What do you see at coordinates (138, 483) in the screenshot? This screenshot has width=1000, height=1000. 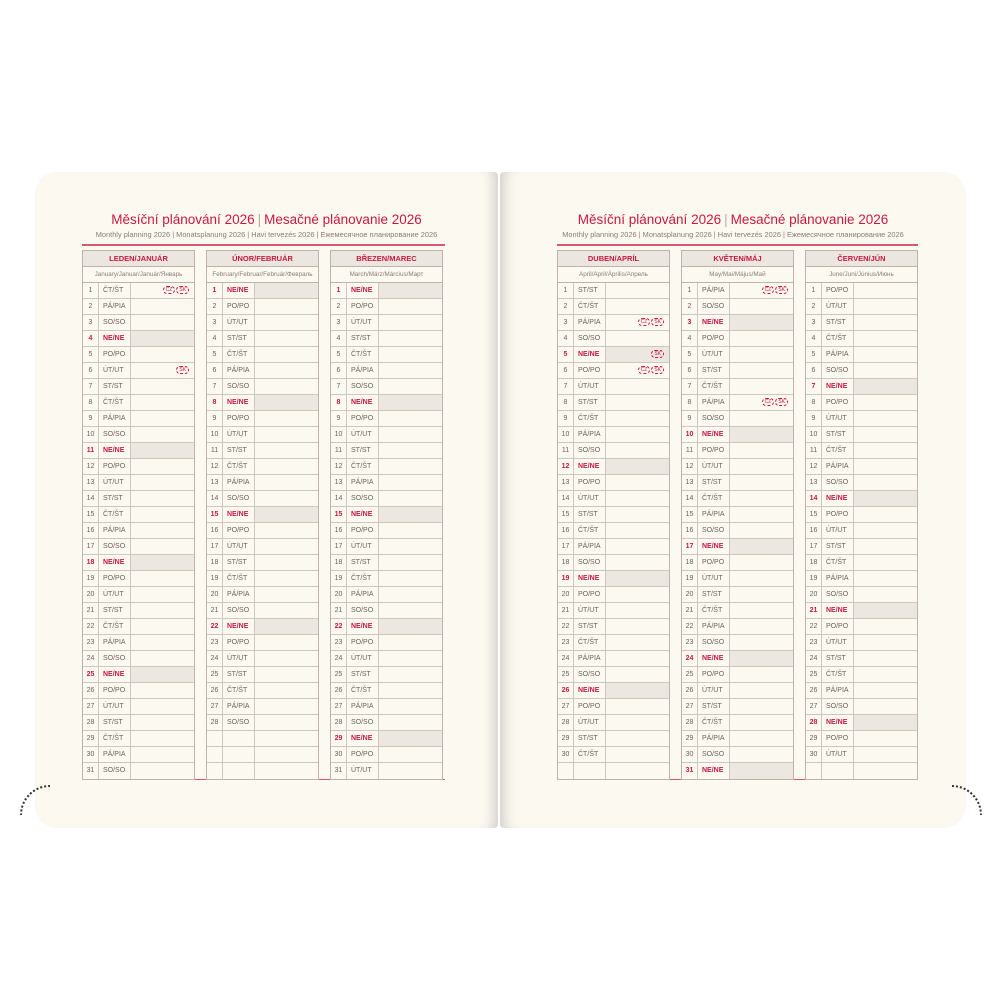 I see `day-row: 13 ÚT/UT` at bounding box center [138, 483].